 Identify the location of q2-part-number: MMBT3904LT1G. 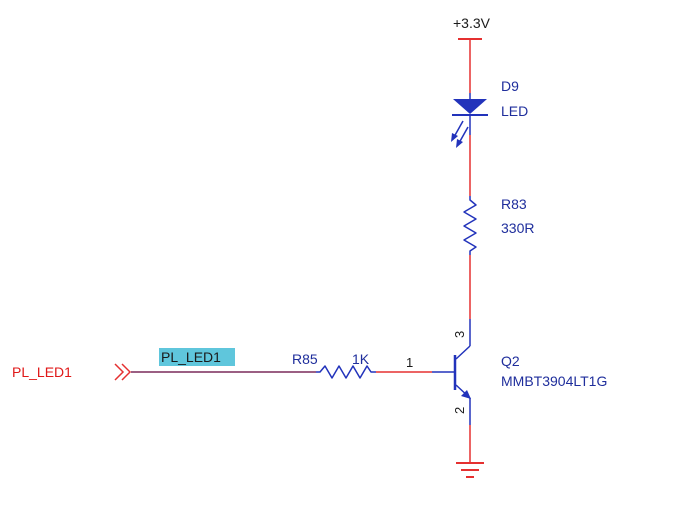
(554, 381).